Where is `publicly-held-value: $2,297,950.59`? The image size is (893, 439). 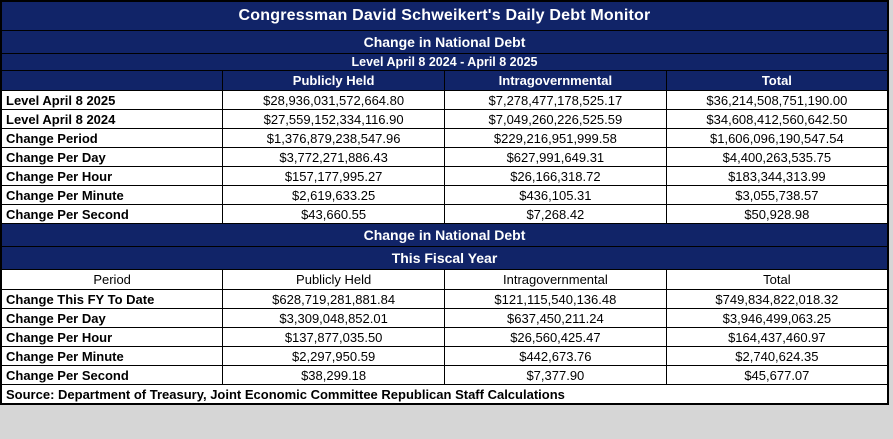 publicly-held-value: $2,297,950.59 is located at coordinates (333, 356).